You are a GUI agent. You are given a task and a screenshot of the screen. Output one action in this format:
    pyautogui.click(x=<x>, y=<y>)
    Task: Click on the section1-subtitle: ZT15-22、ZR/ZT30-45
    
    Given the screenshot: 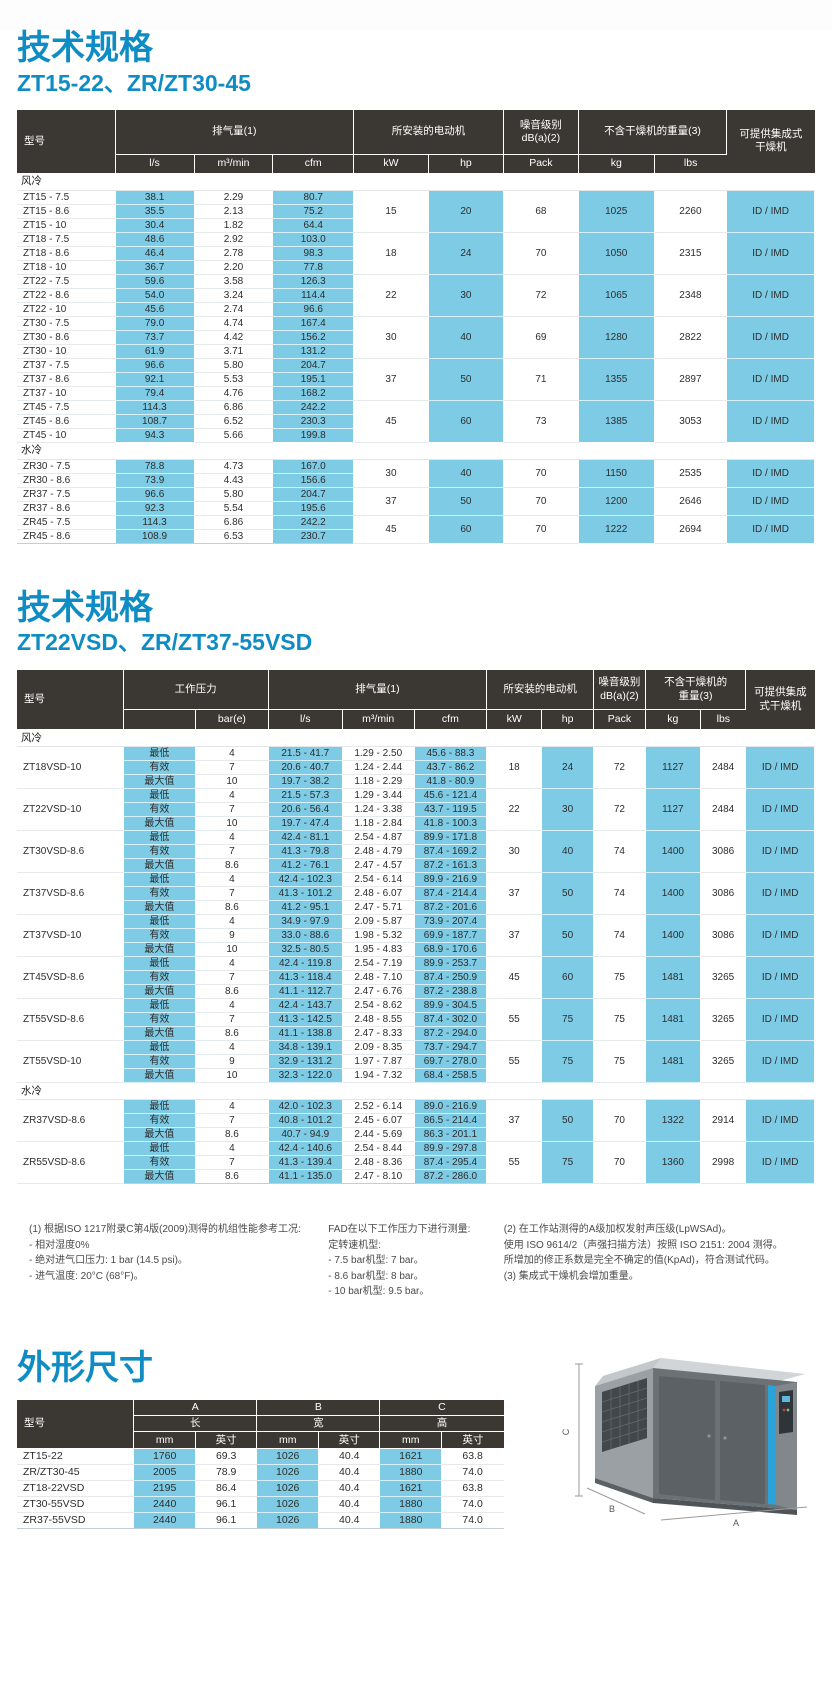 What is the action you would take?
    pyautogui.click(x=134, y=82)
    